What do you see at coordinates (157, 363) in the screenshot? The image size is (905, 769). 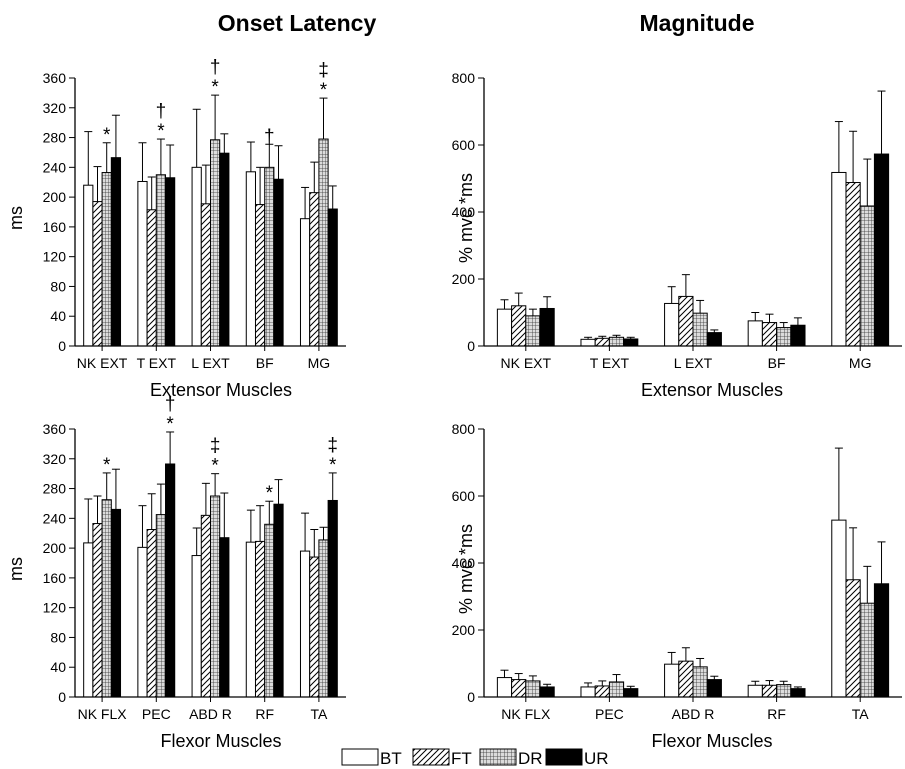 I see `x-tick-label: T EXT` at bounding box center [157, 363].